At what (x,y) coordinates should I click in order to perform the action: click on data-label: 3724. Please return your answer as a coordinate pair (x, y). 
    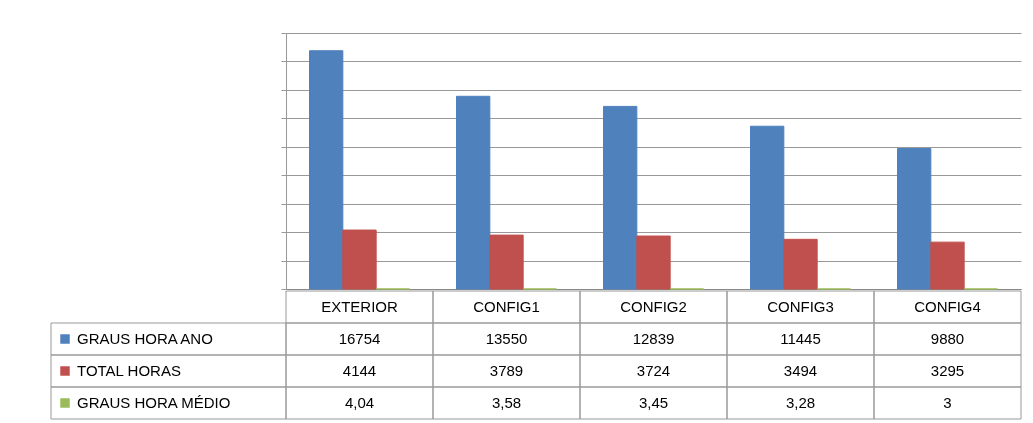
    Looking at the image, I should click on (653, 370).